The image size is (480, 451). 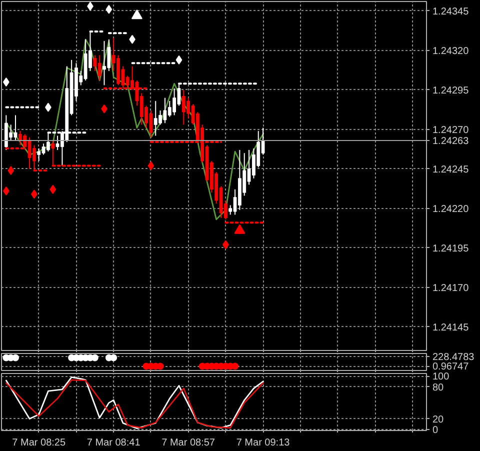 I want to click on y-tick-label: 1.24145, so click(x=451, y=328).